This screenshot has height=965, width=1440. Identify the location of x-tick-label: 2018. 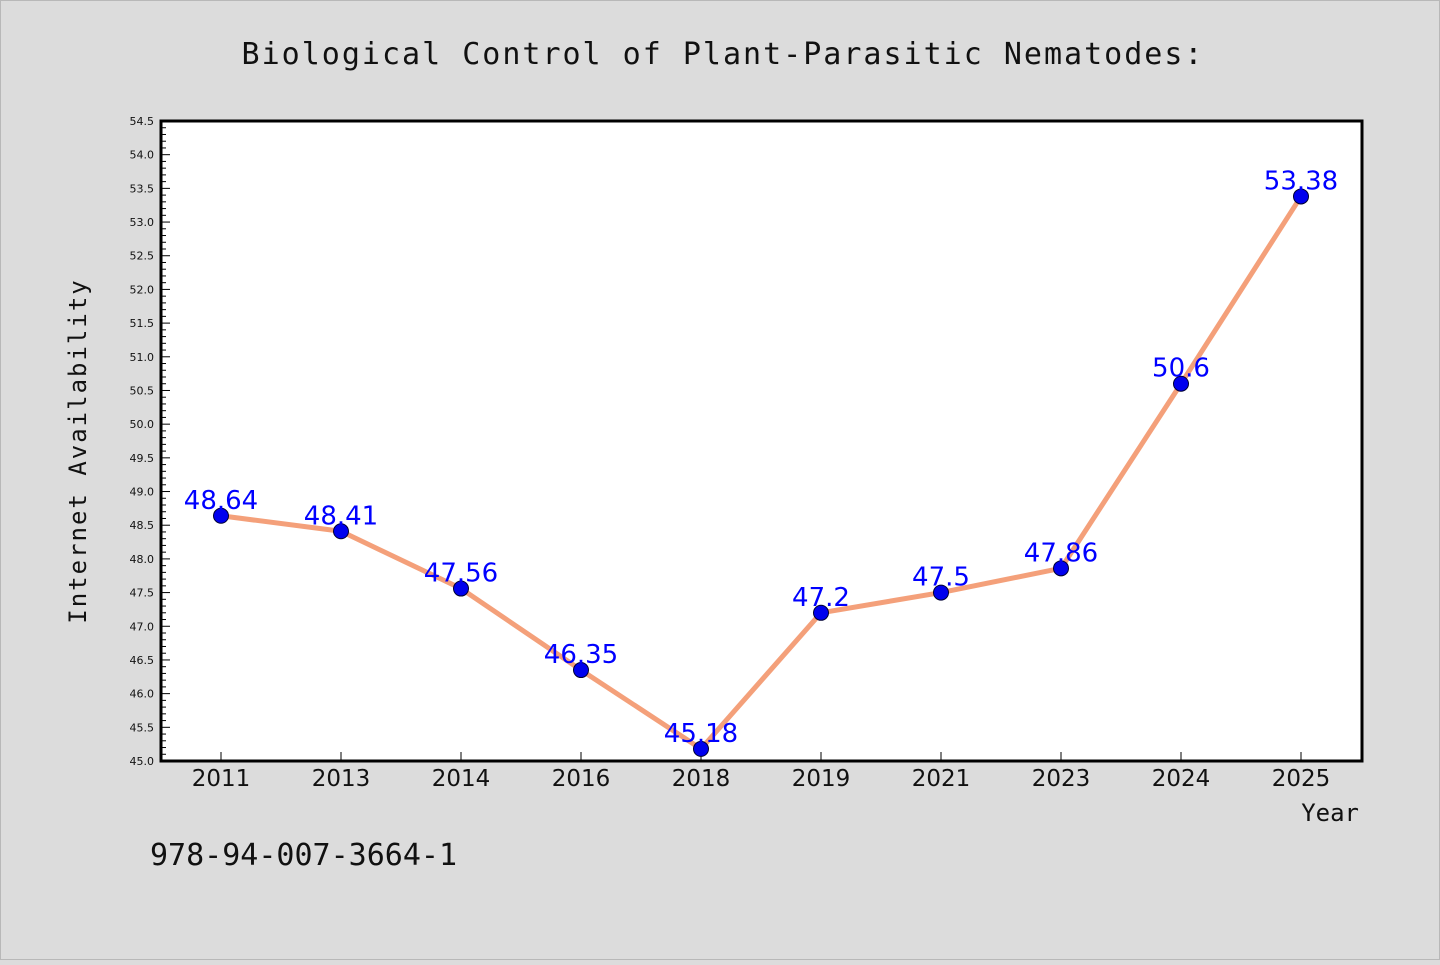
(701, 779).